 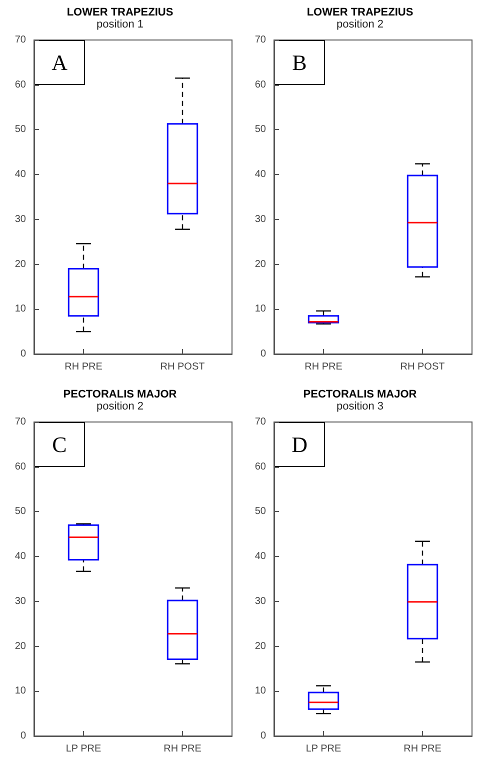 What do you see at coordinates (59, 444) in the screenshot?
I see `annotation: C` at bounding box center [59, 444].